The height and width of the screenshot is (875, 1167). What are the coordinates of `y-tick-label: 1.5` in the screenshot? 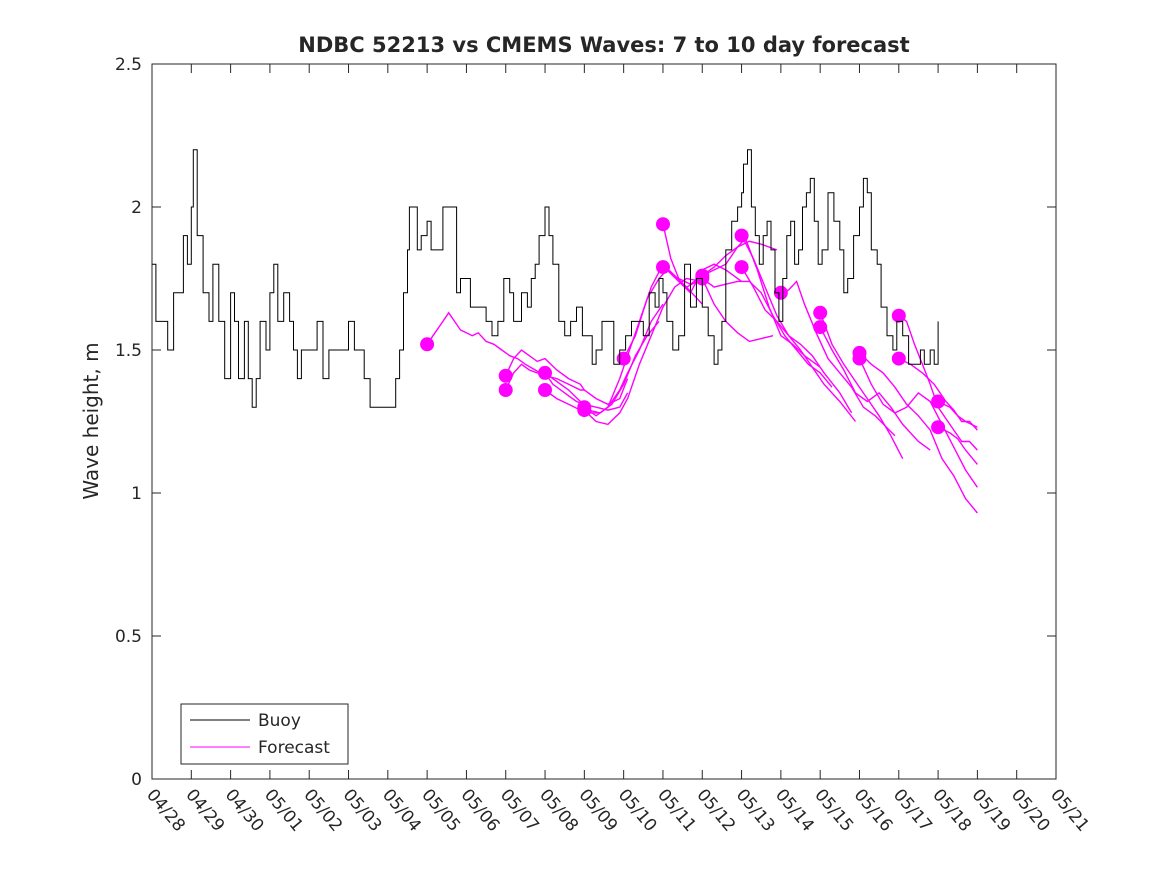 It's located at (128, 351).